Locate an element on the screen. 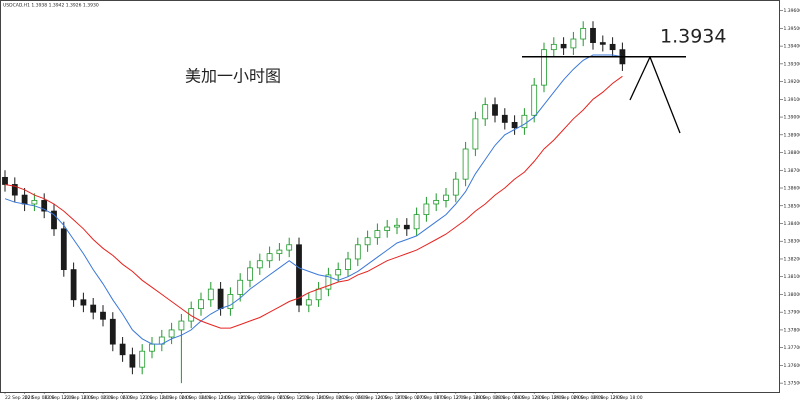 This screenshot has width=800, height=402. x-tick-label: 23 Sep 12:00 is located at coordinates (138, 398).